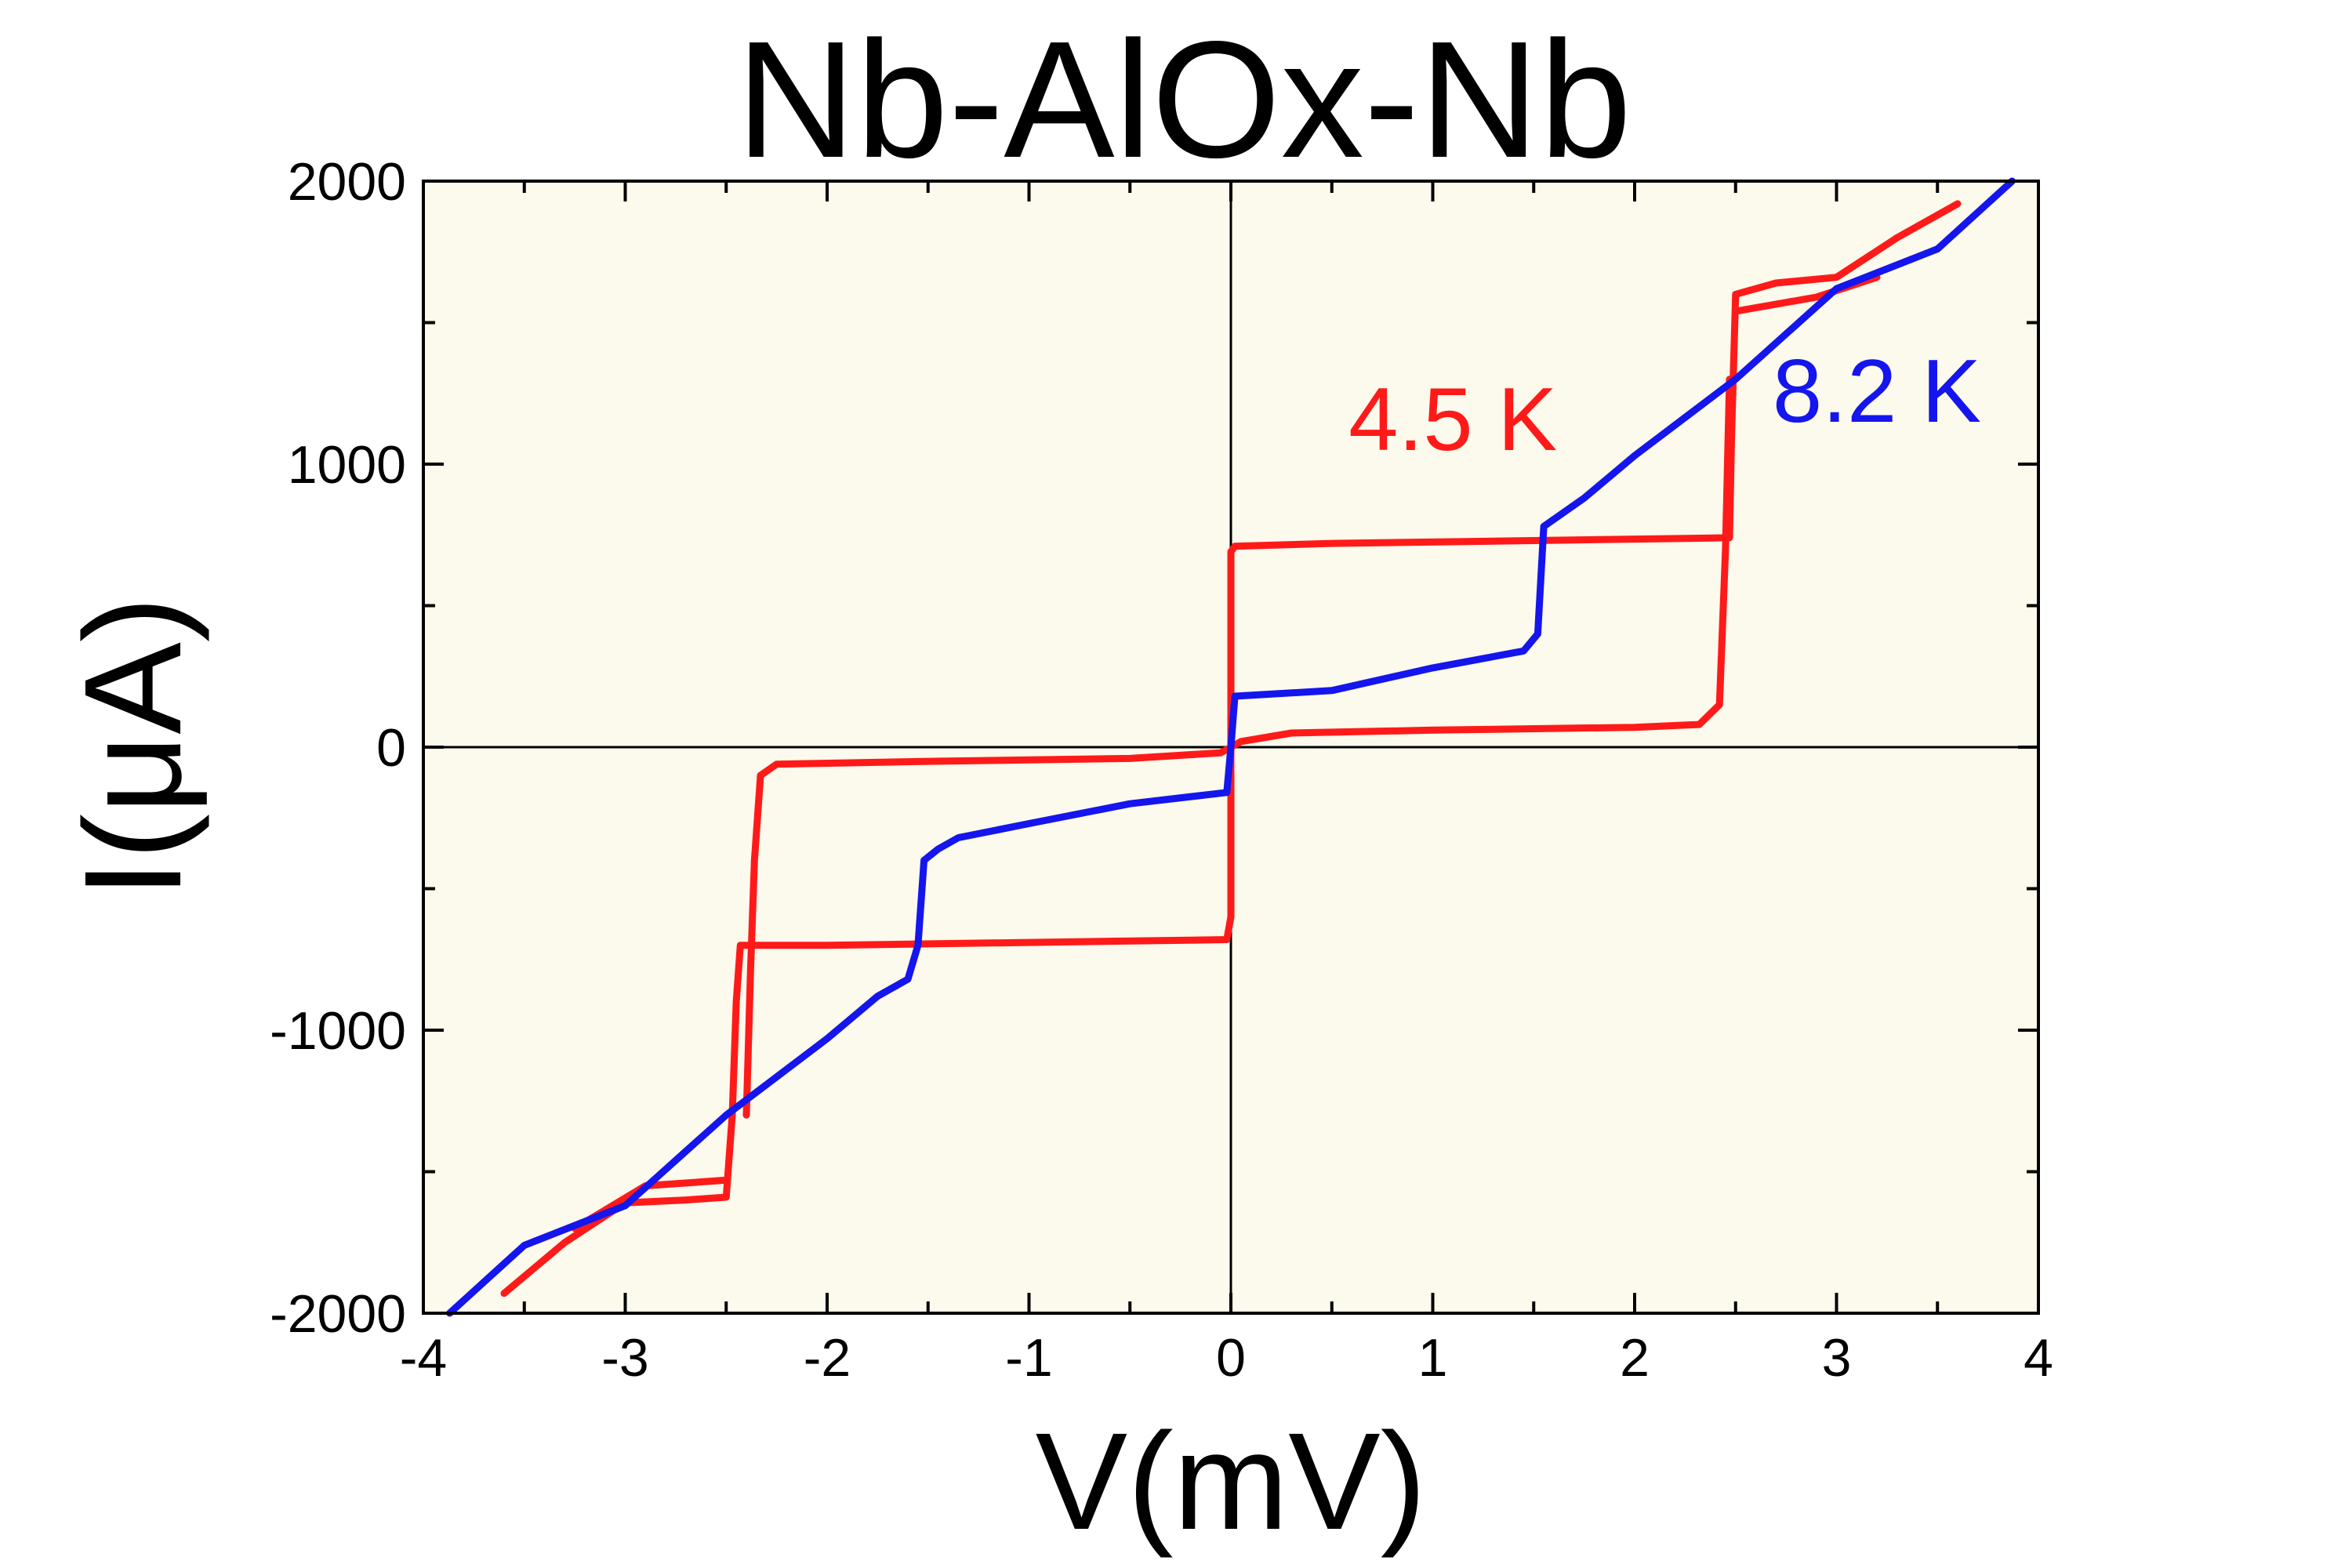  Describe the element at coordinates (1877, 391) in the screenshot. I see `series-label: 8.2 K` at that location.